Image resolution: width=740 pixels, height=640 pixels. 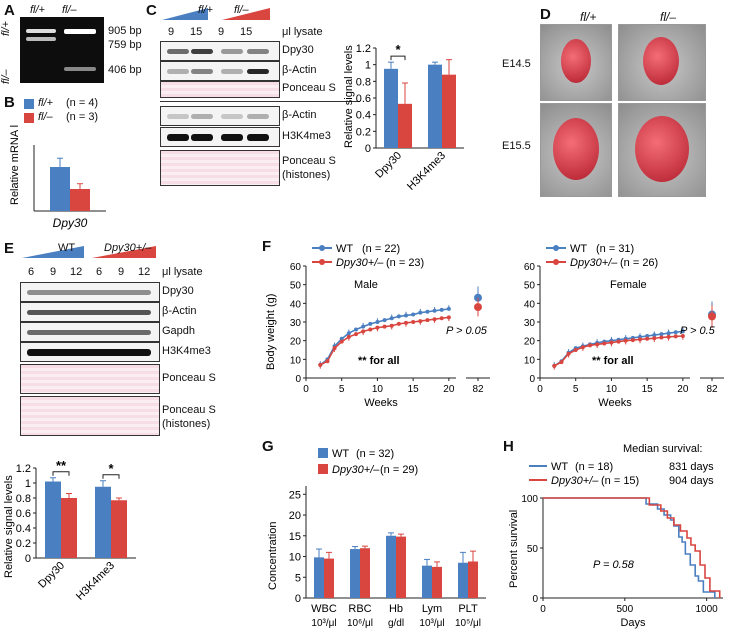 I want to click on d-col-fl-plus: fl/+, so click(x=588, y=17).